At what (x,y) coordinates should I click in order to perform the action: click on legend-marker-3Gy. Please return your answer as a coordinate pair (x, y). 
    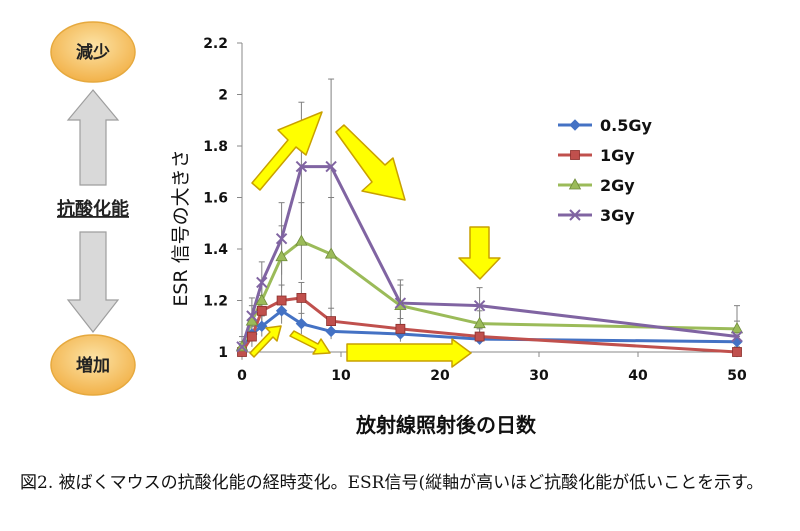
    Looking at the image, I should click on (575, 215).